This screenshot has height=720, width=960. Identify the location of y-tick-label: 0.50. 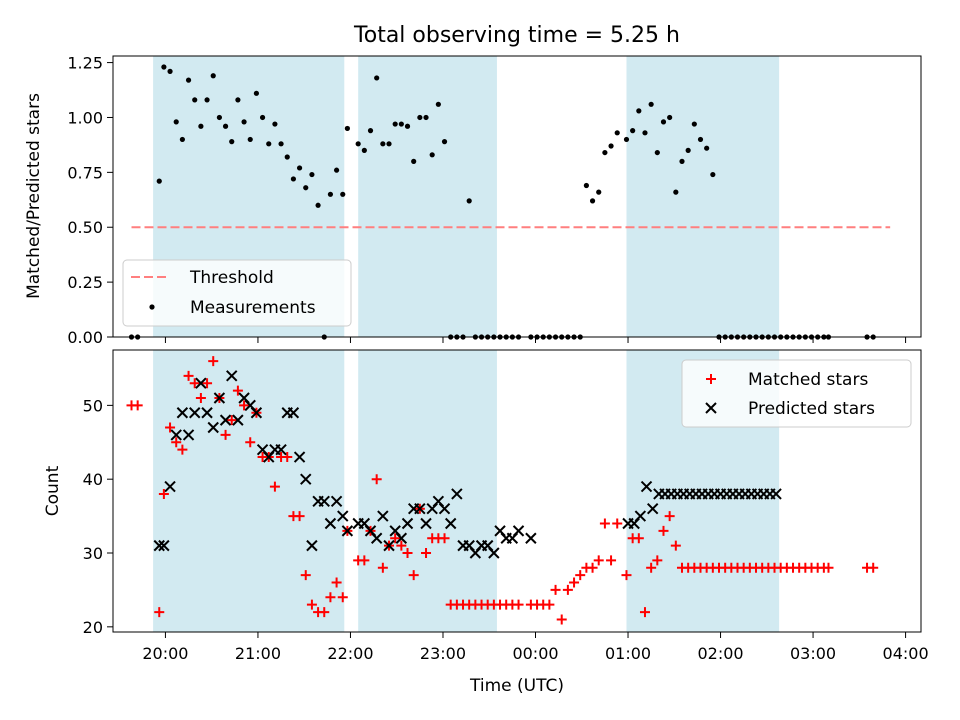
(85, 227).